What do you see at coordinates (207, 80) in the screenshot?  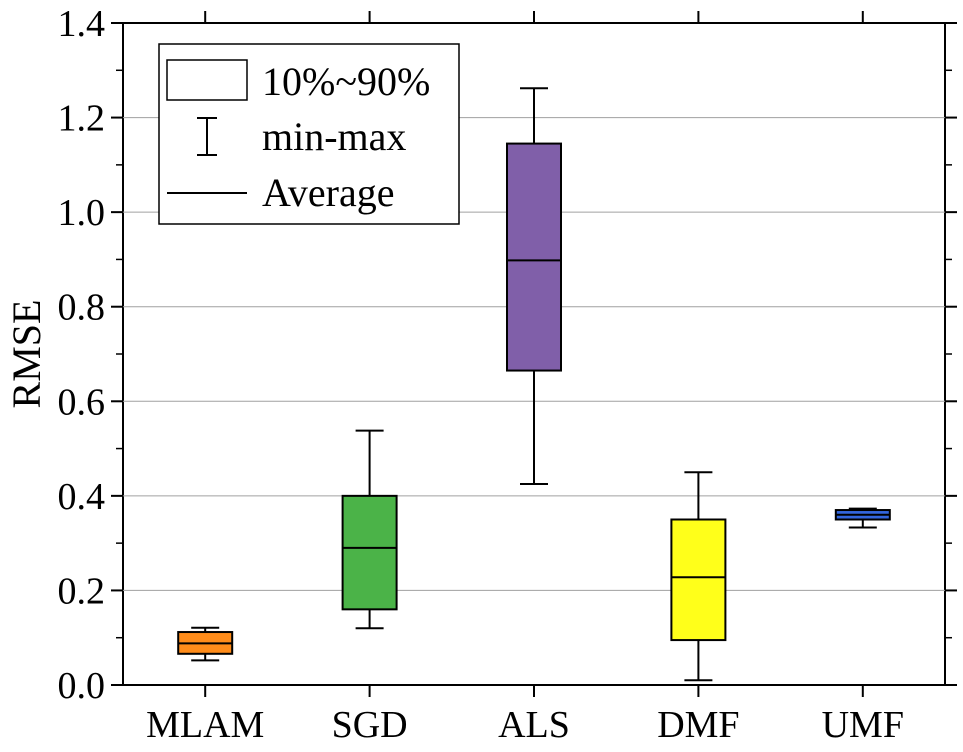 I see `legend-box-swatch` at bounding box center [207, 80].